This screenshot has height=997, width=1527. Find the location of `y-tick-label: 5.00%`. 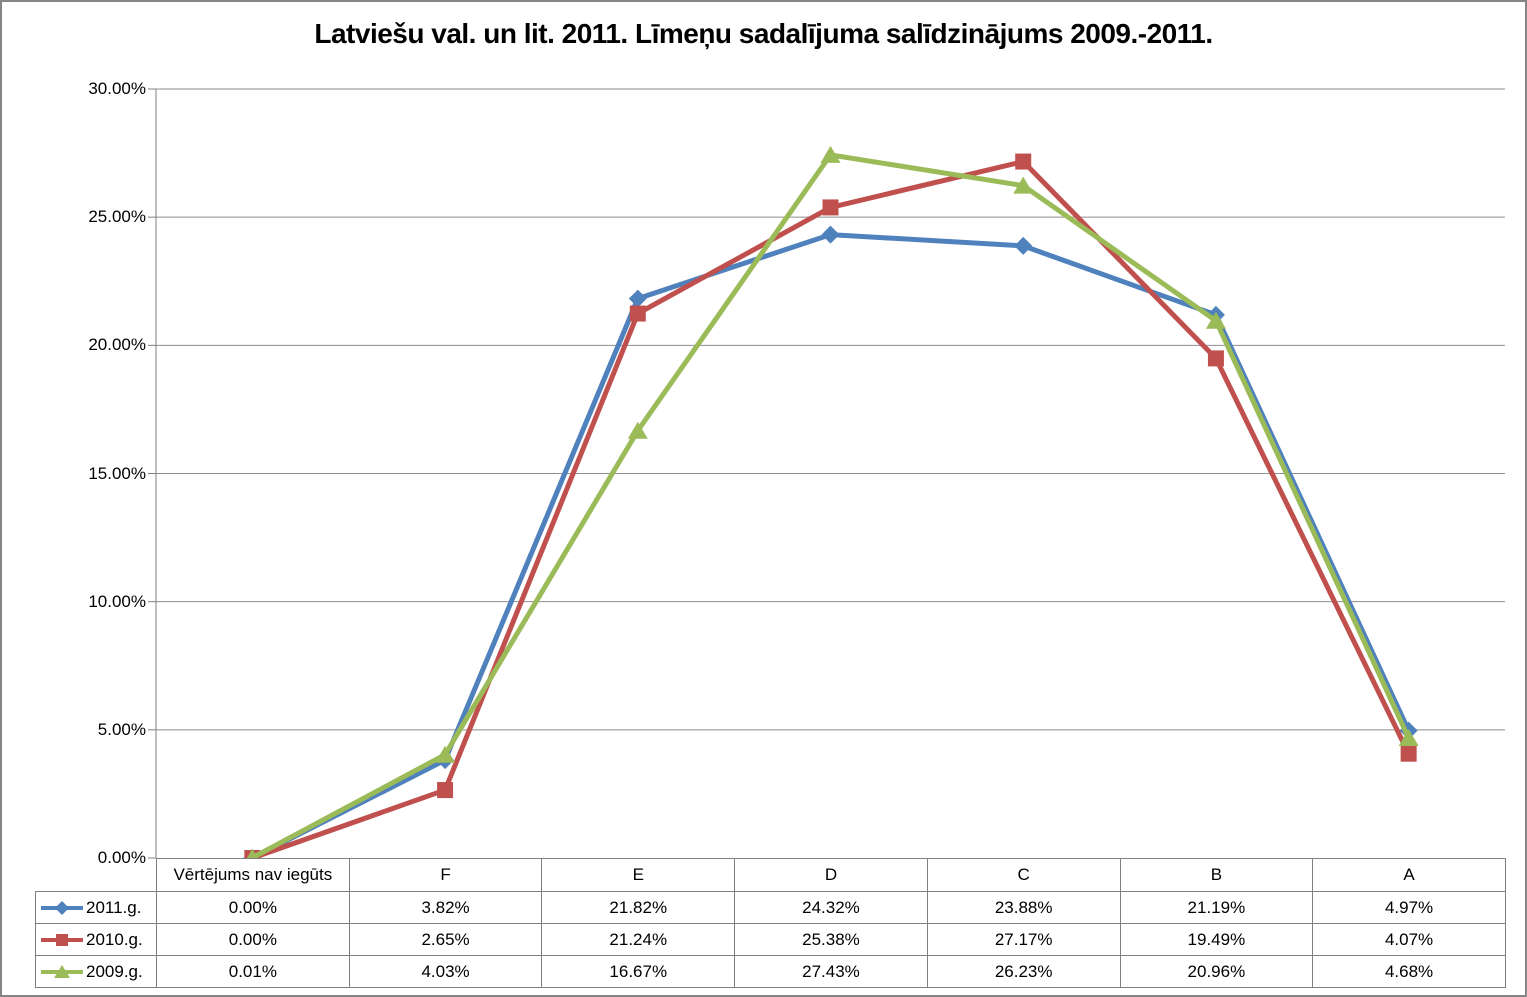

y-tick-label: 5.00% is located at coordinates (121, 729).